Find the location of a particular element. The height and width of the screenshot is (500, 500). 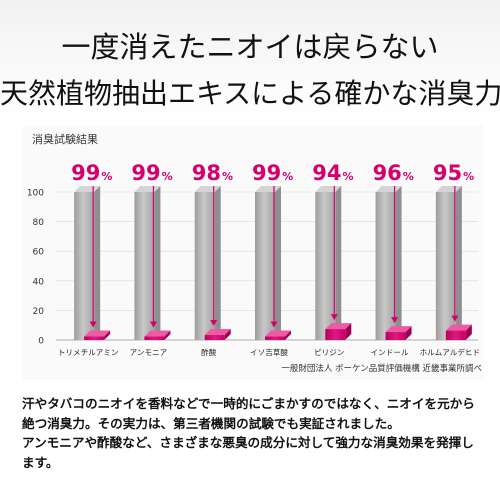

y-tick-label: 80 is located at coordinates (39, 223).